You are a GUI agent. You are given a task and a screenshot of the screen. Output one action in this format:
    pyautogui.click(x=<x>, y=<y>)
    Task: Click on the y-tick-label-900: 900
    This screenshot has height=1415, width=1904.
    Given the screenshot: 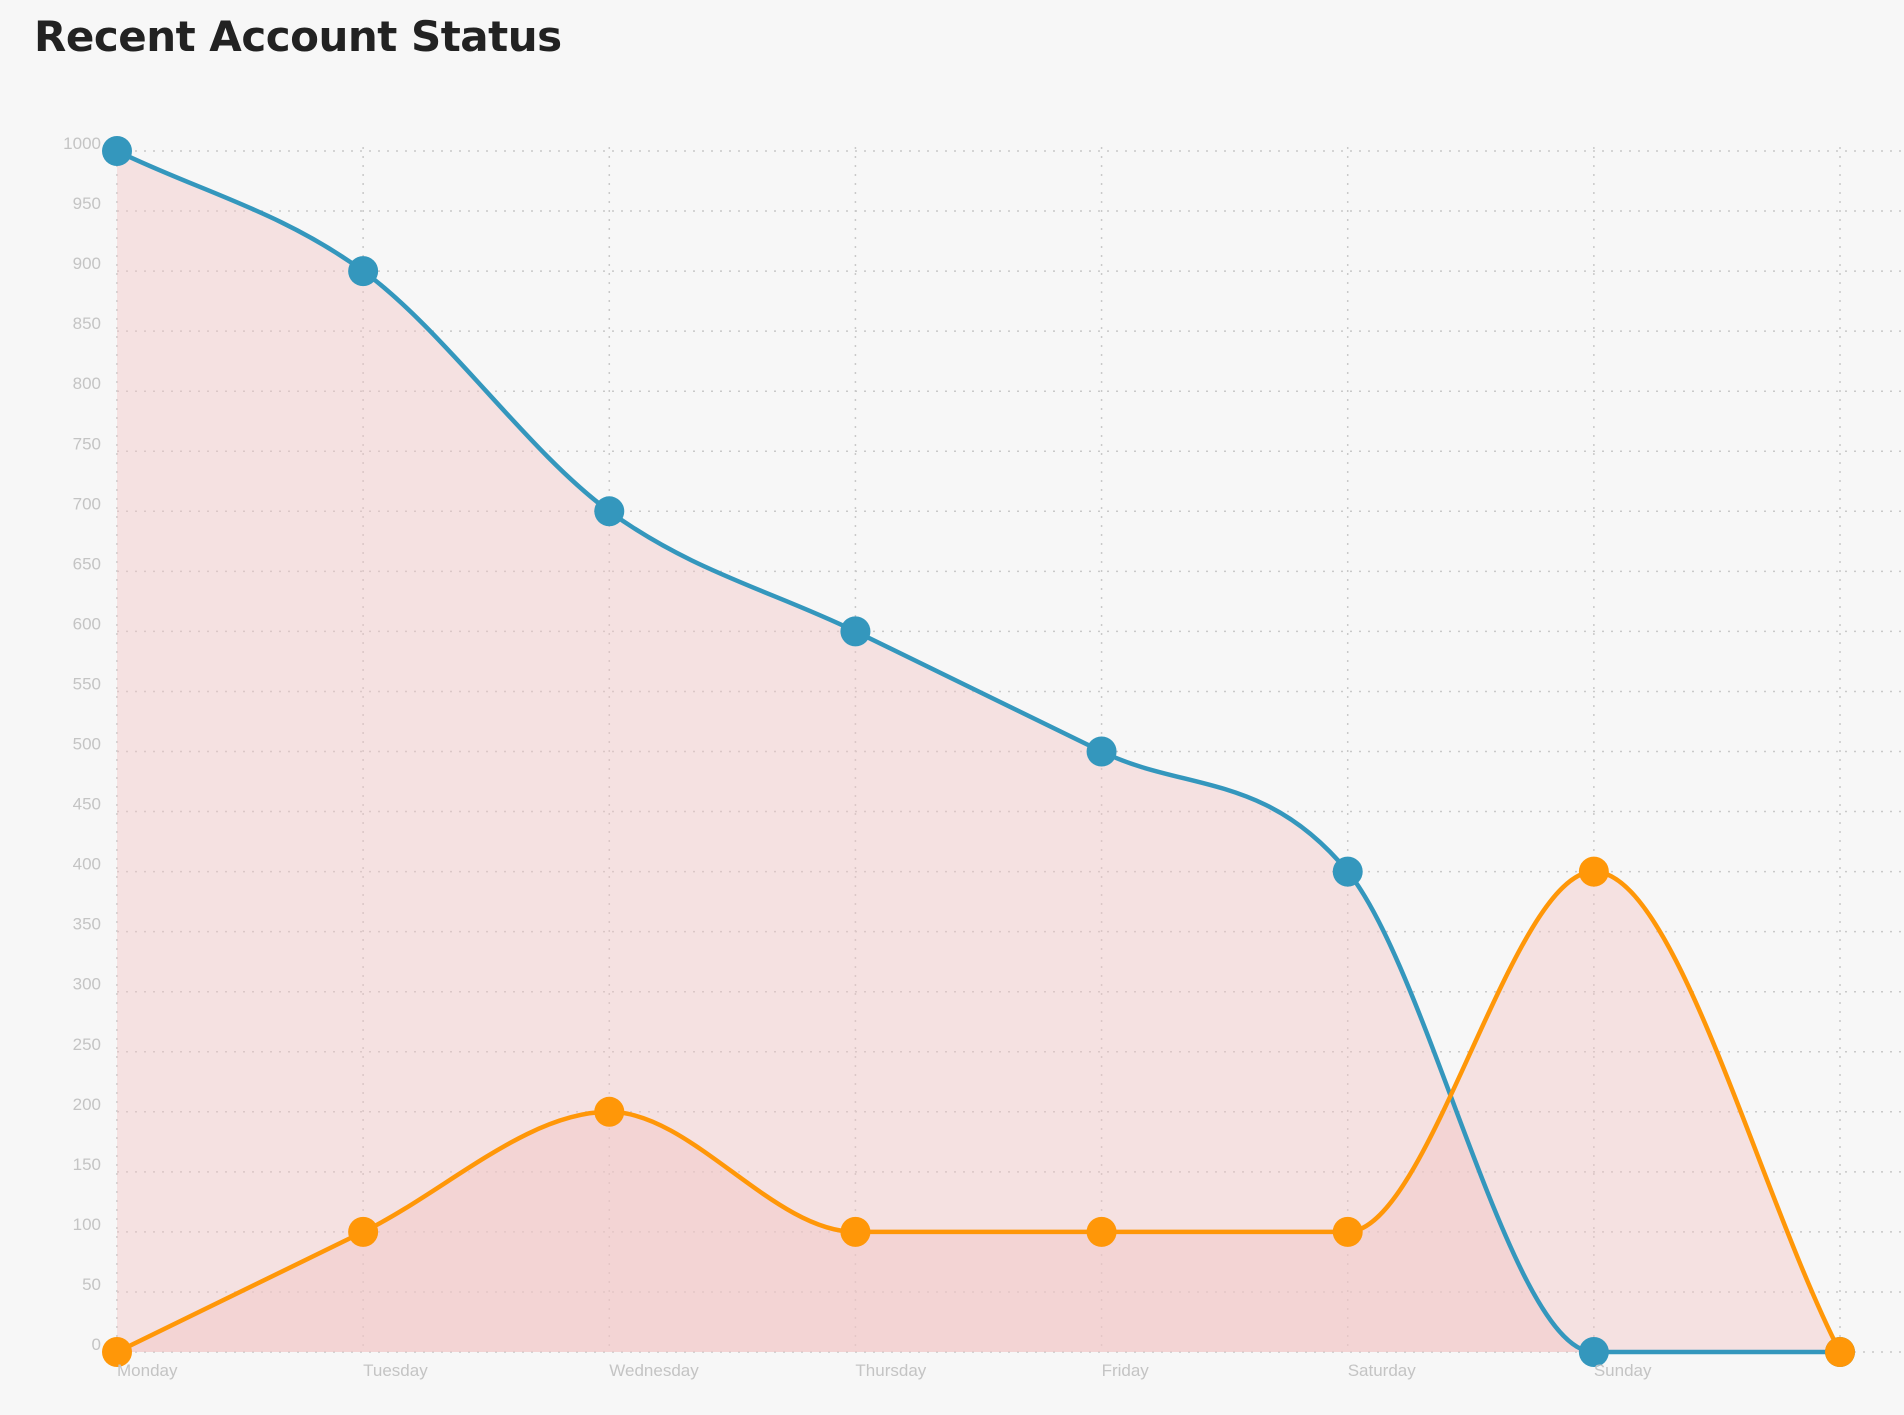 What is the action you would take?
    pyautogui.click(x=87, y=263)
    